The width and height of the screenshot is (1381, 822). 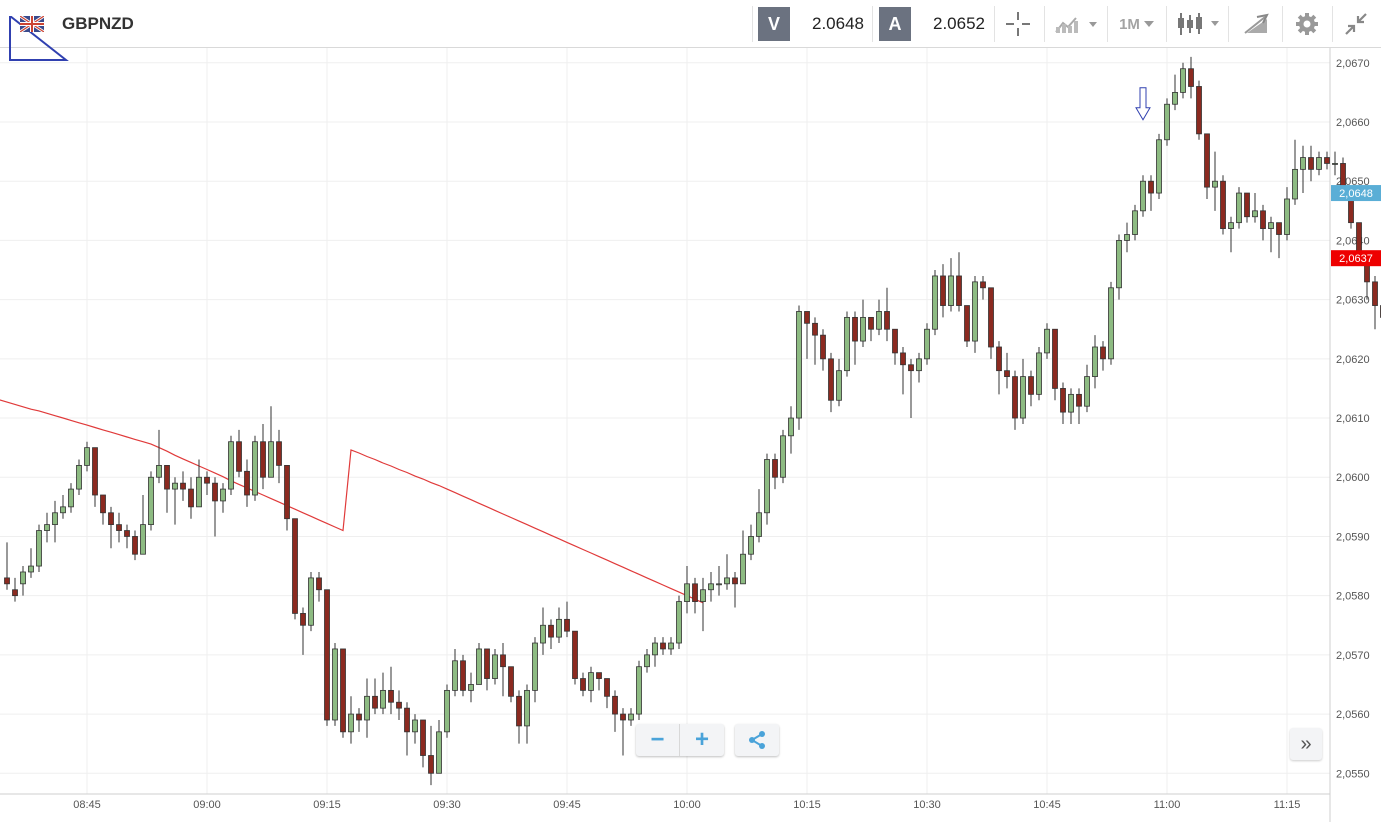 I want to click on candle-style-button, so click(x=1198, y=24).